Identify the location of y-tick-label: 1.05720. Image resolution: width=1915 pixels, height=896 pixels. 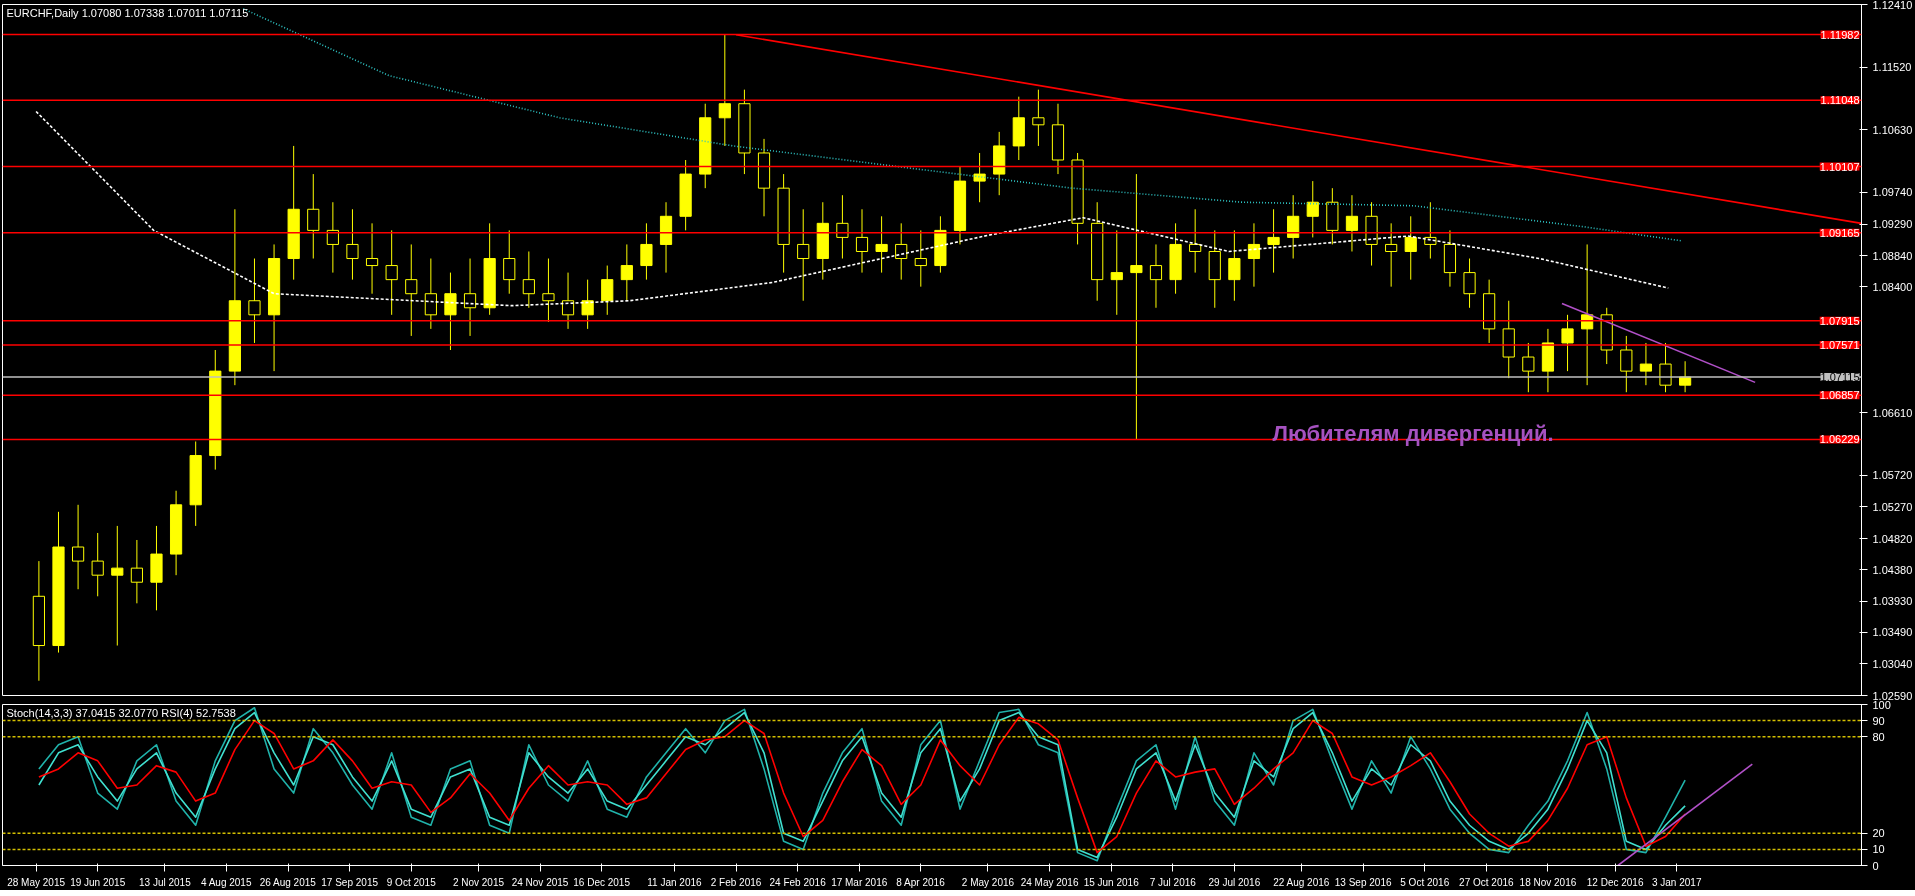
(1892, 475).